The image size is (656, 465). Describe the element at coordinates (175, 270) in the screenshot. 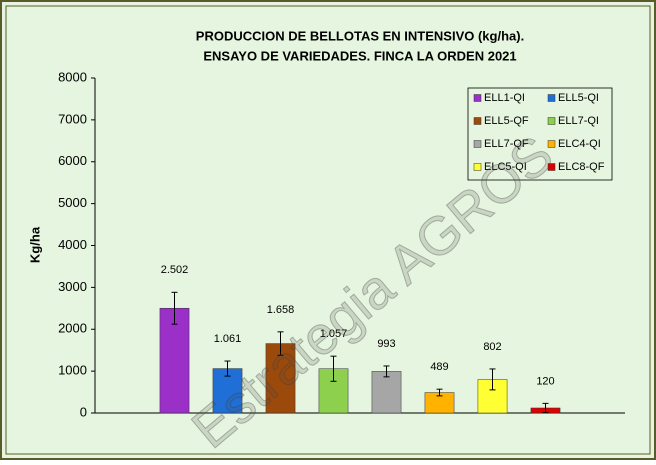

I see `data-label: 2.502` at that location.